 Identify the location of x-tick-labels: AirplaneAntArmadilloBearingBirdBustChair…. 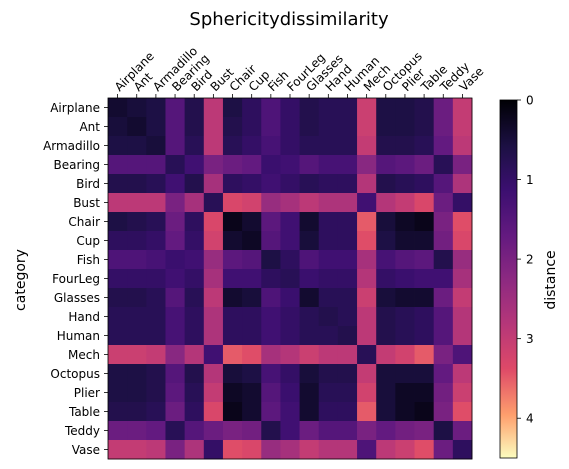
(299, 71).